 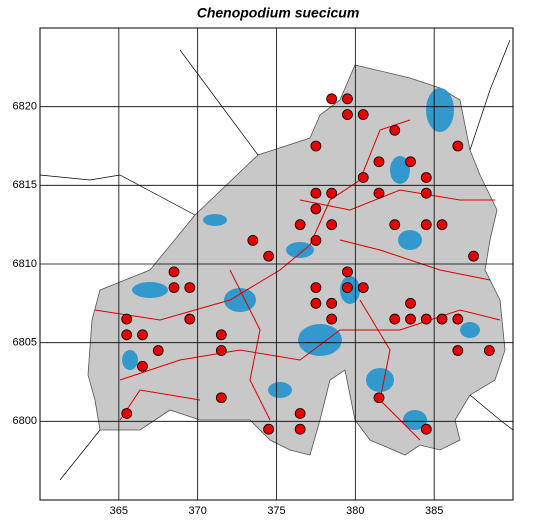 I want to click on x-tick-label: 365, so click(x=119, y=511).